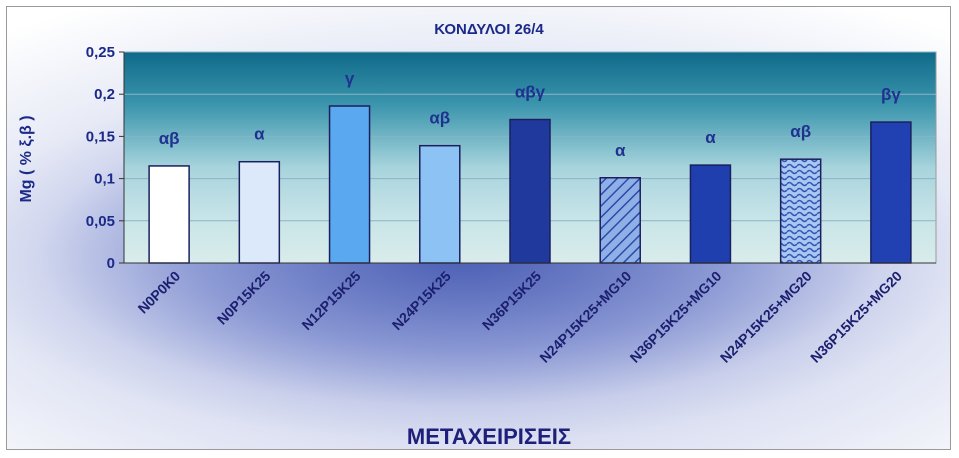  I want to click on x-tick-label: N36P15K25+MG10, so click(676, 317).